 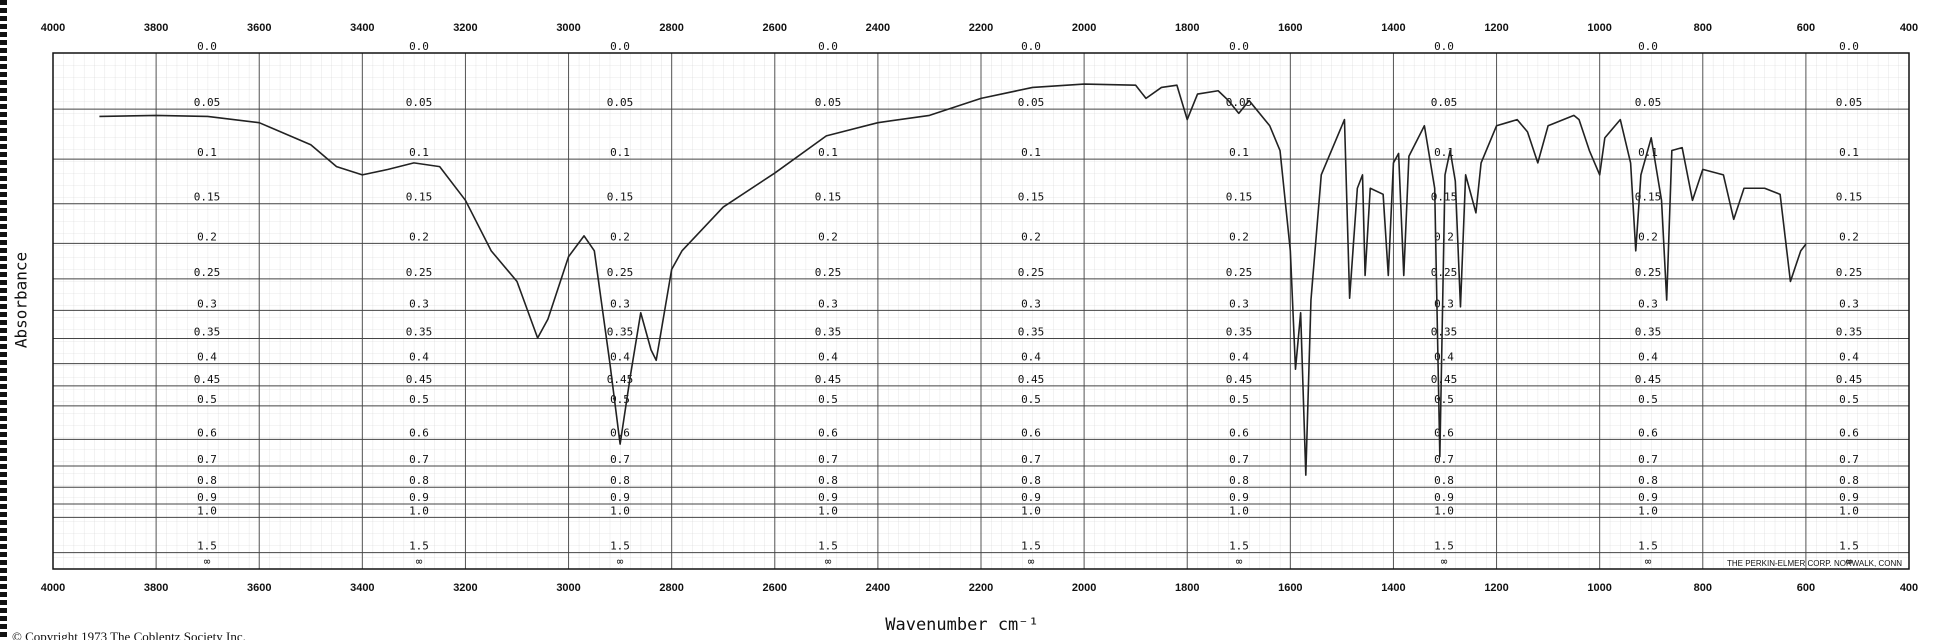 What do you see at coordinates (568, 588) in the screenshot?
I see `x-tick-label: 3000` at bounding box center [568, 588].